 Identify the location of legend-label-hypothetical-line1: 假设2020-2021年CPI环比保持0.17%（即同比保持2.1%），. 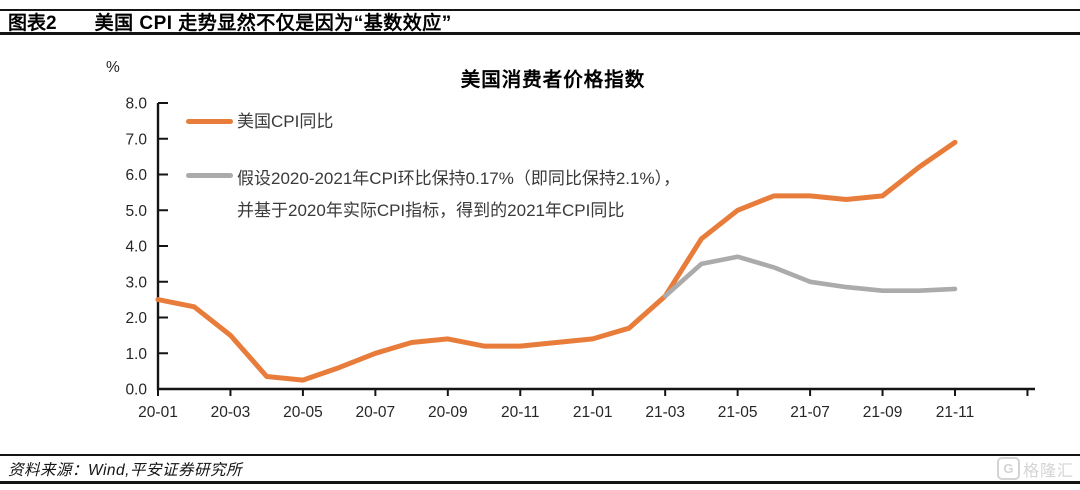
(459, 178).